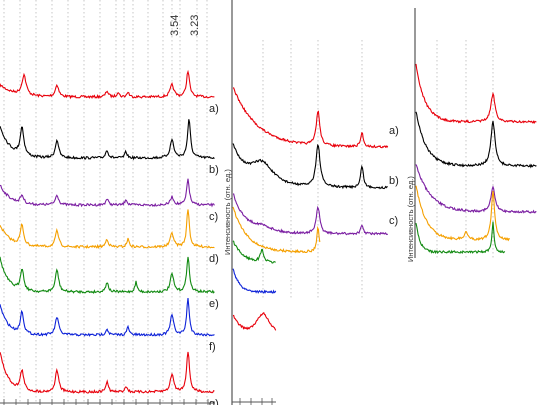  I want to click on middle-x-ticks, so click(256, 401).